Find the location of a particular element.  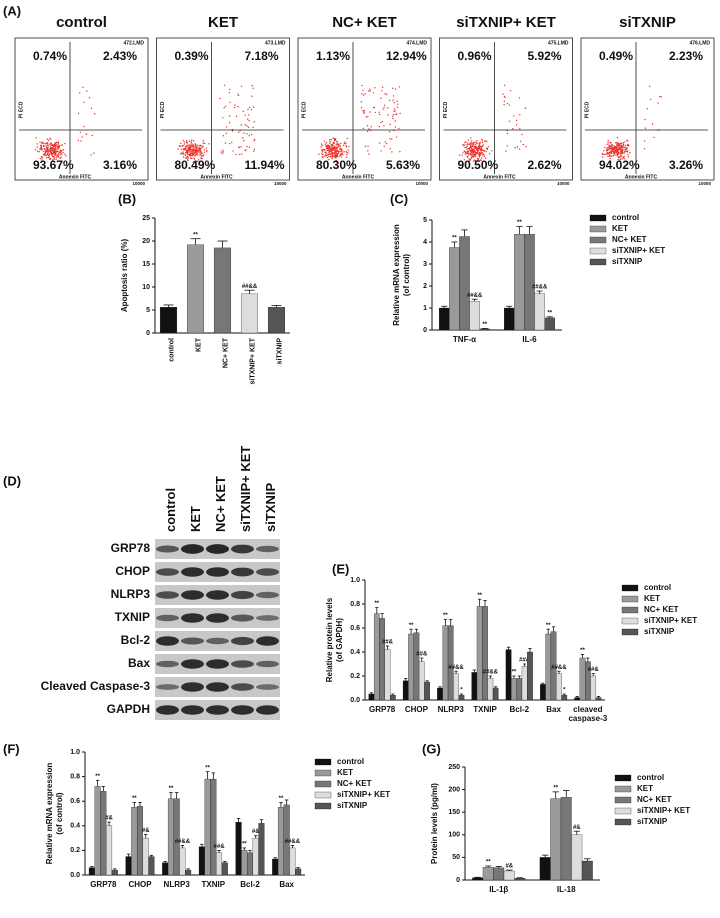

x-tick-label: NLRP3 is located at coordinates (451, 709).